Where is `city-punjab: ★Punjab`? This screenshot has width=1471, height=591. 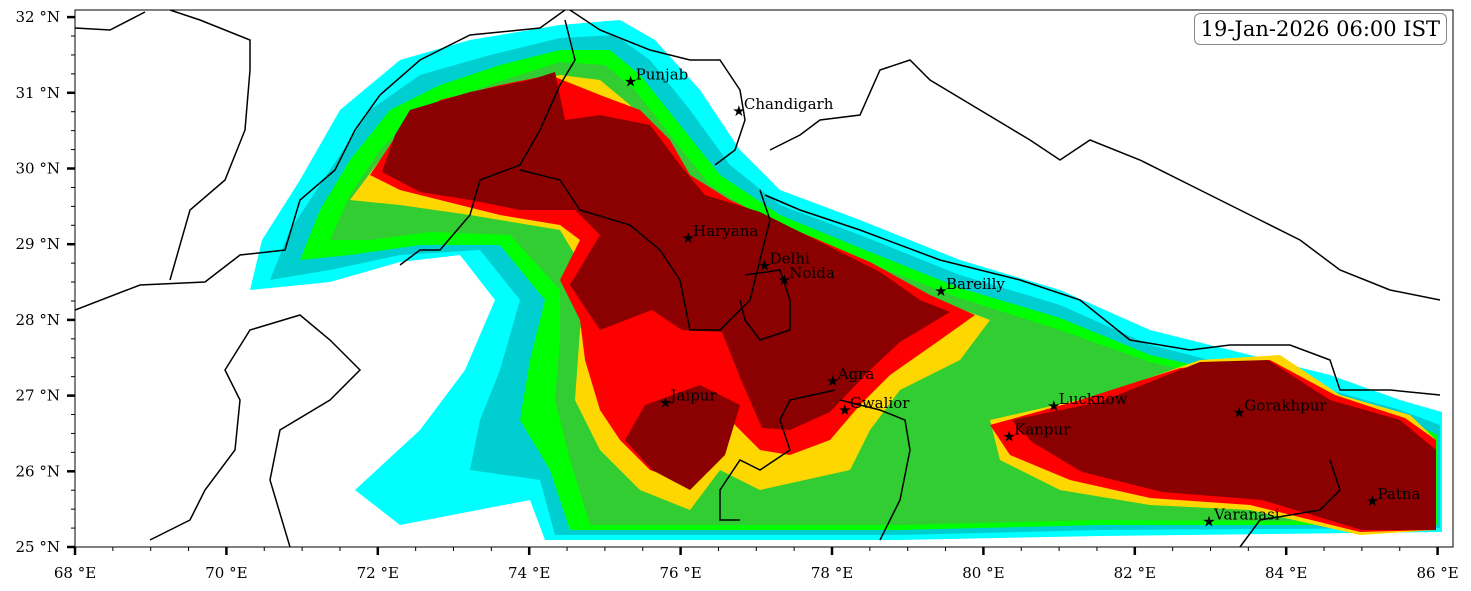 city-punjab: ★Punjab is located at coordinates (656, 77).